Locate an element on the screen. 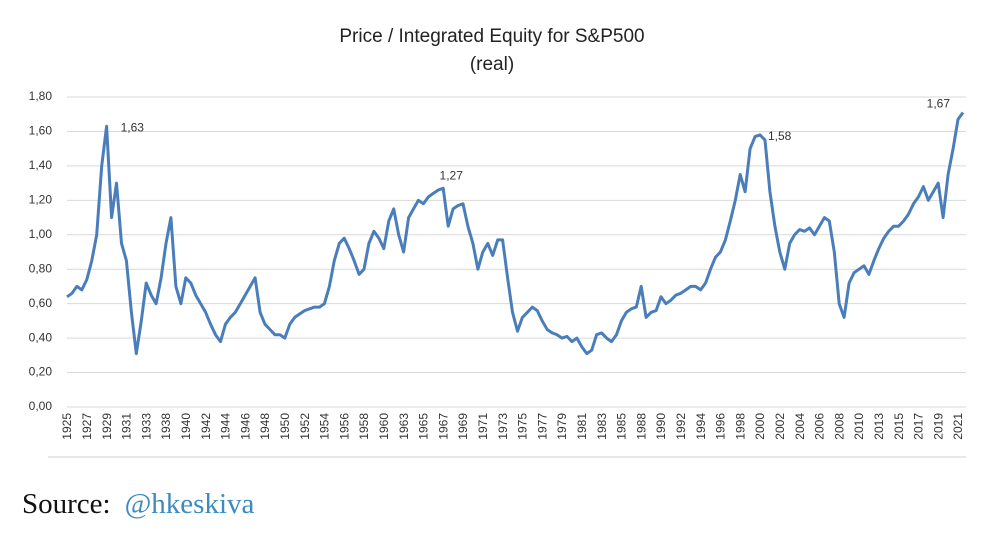  x-tick-label: 2017 is located at coordinates (919, 426).